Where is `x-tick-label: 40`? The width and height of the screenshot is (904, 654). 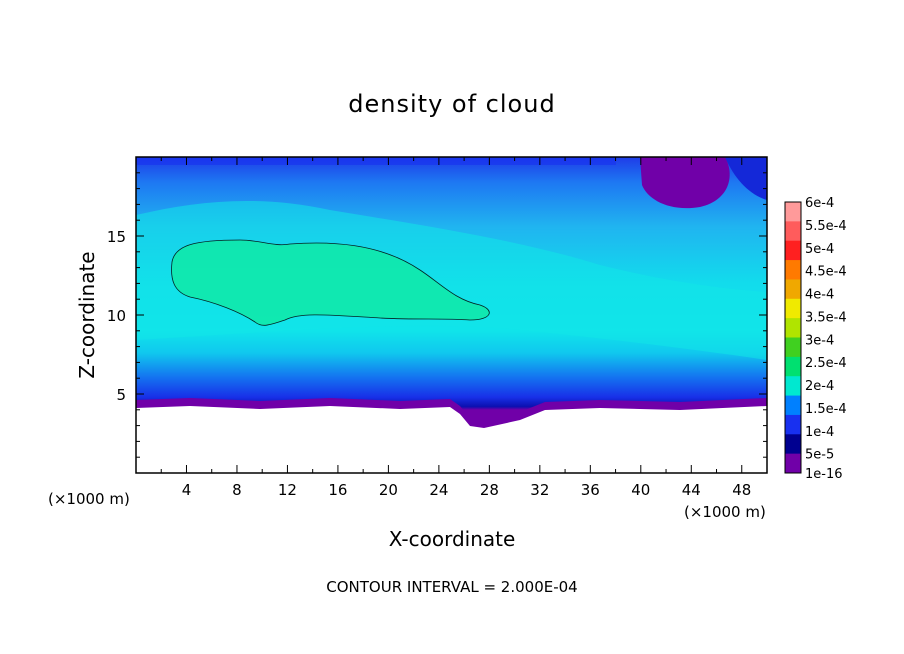 x-tick-label: 40 is located at coordinates (640, 490).